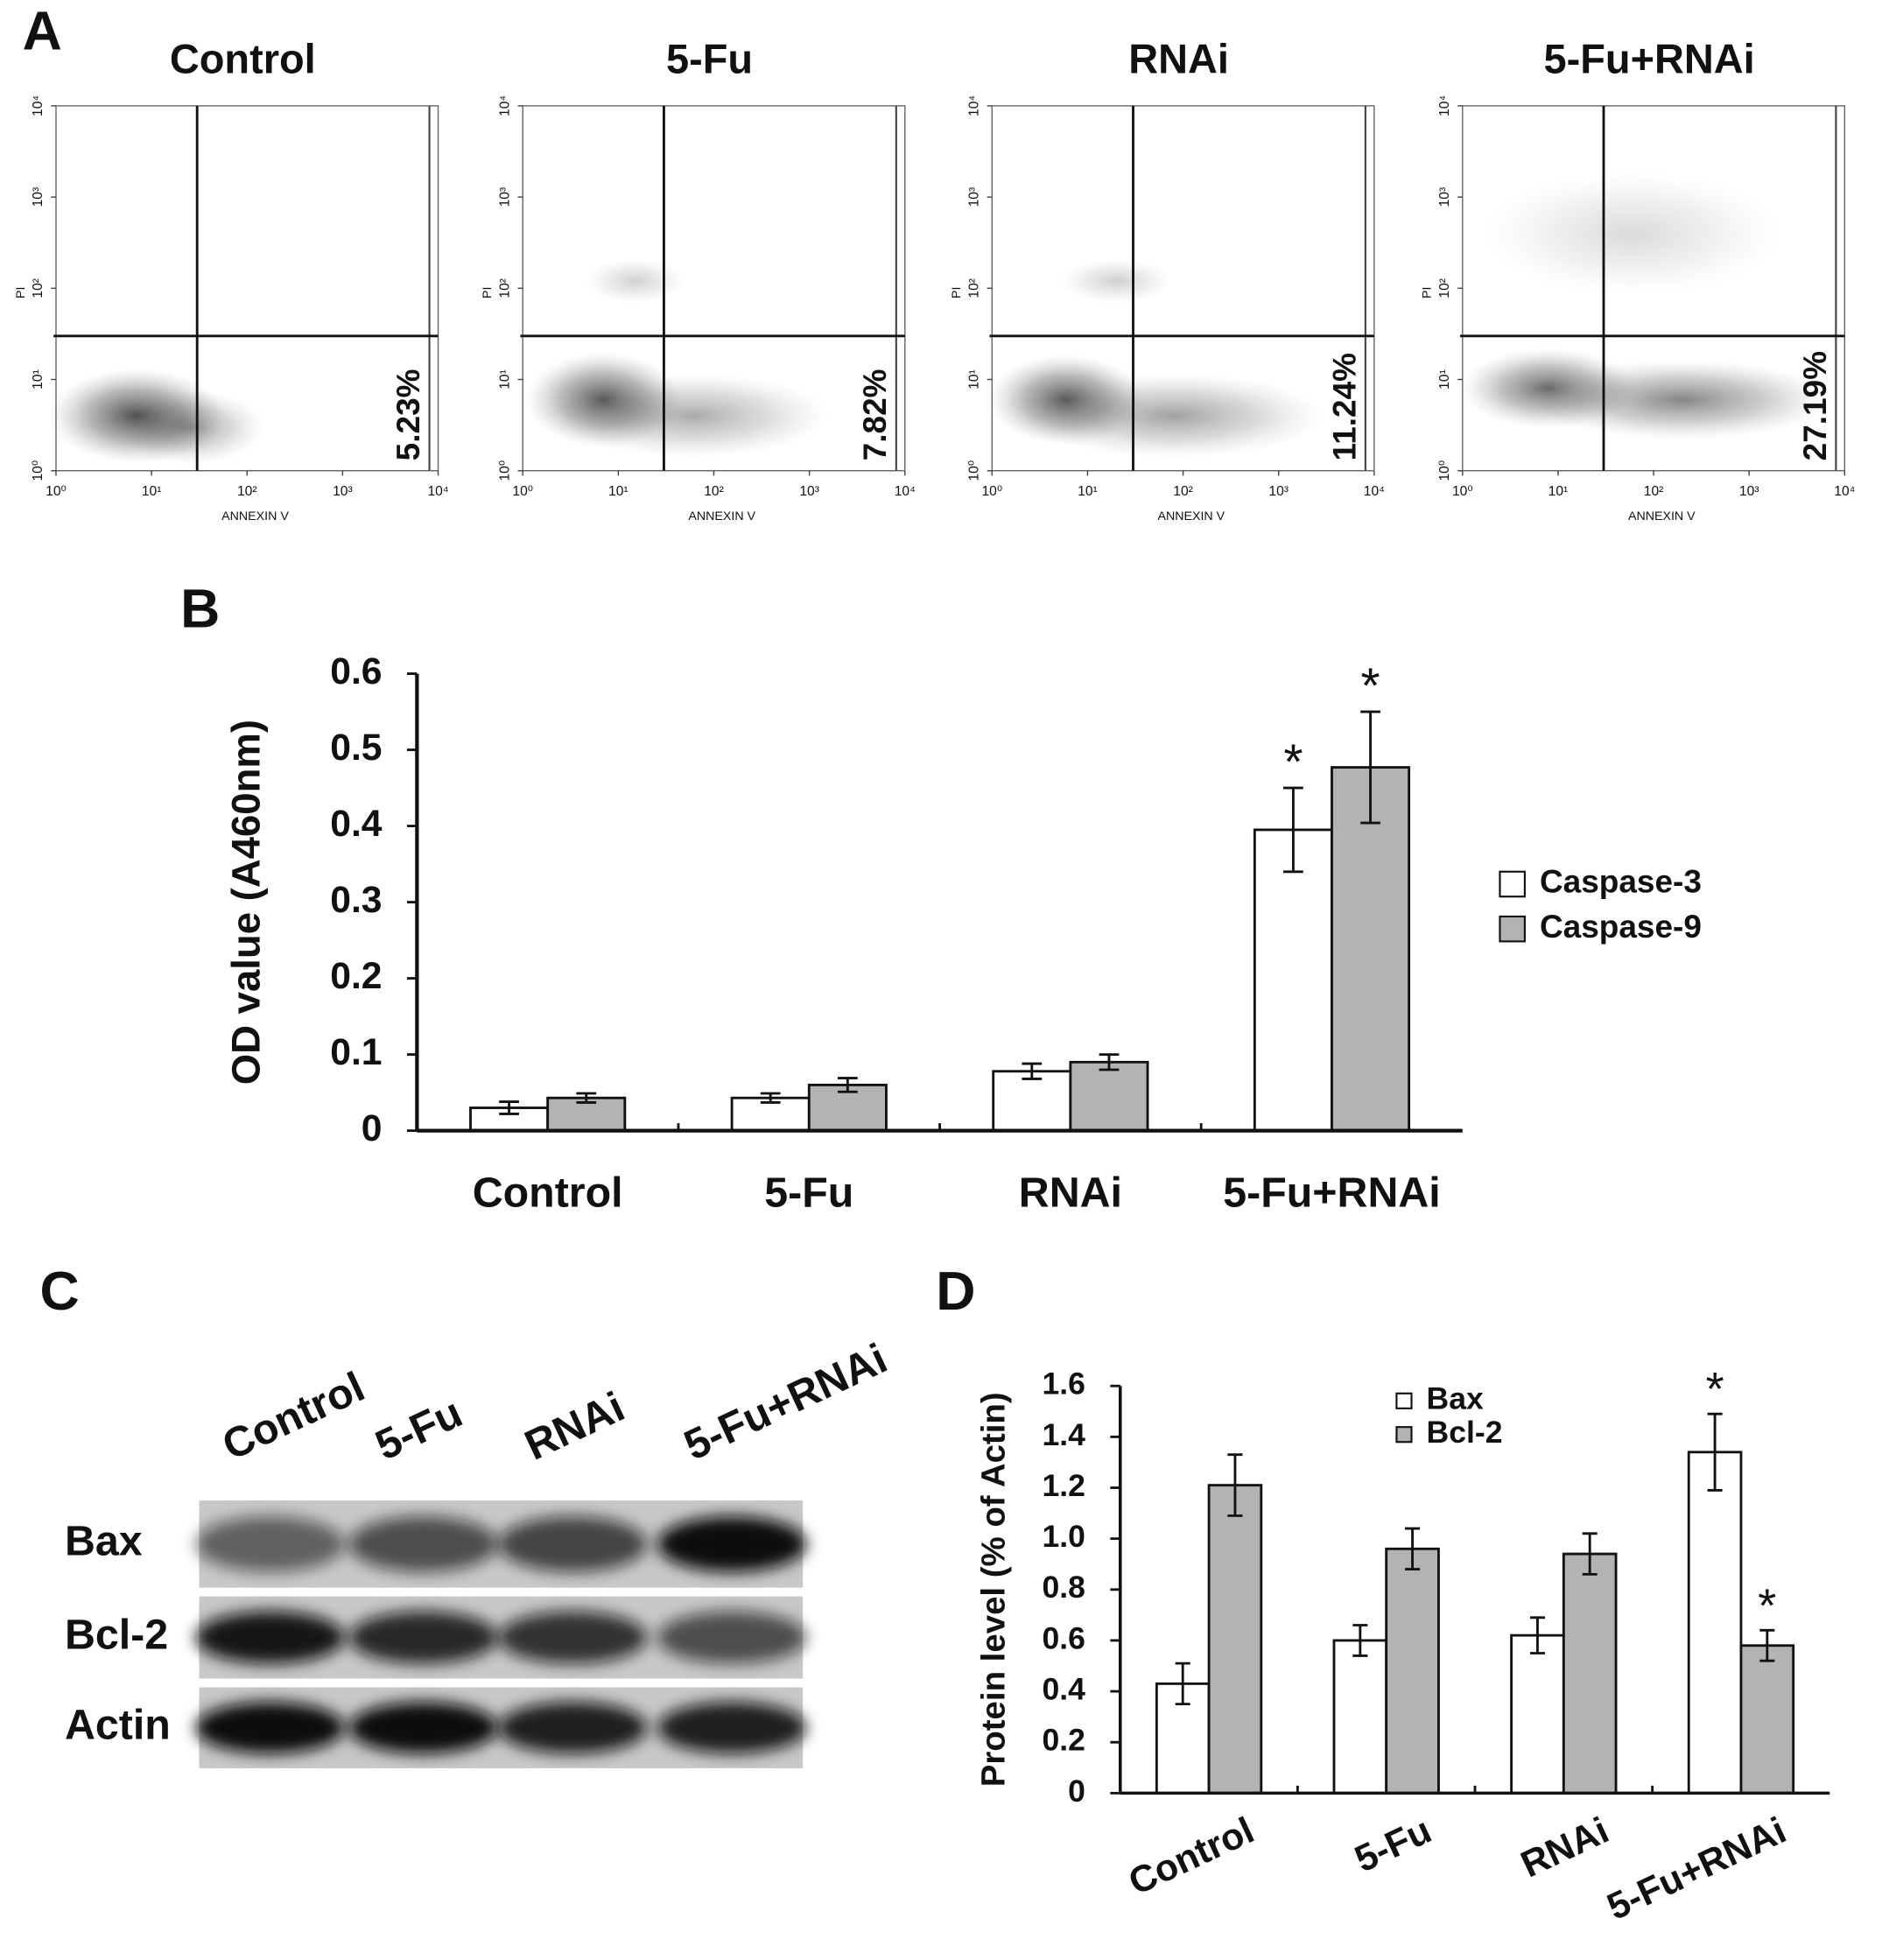  What do you see at coordinates (1749, 491) in the screenshot?
I see `x-tick-label: 10³` at bounding box center [1749, 491].